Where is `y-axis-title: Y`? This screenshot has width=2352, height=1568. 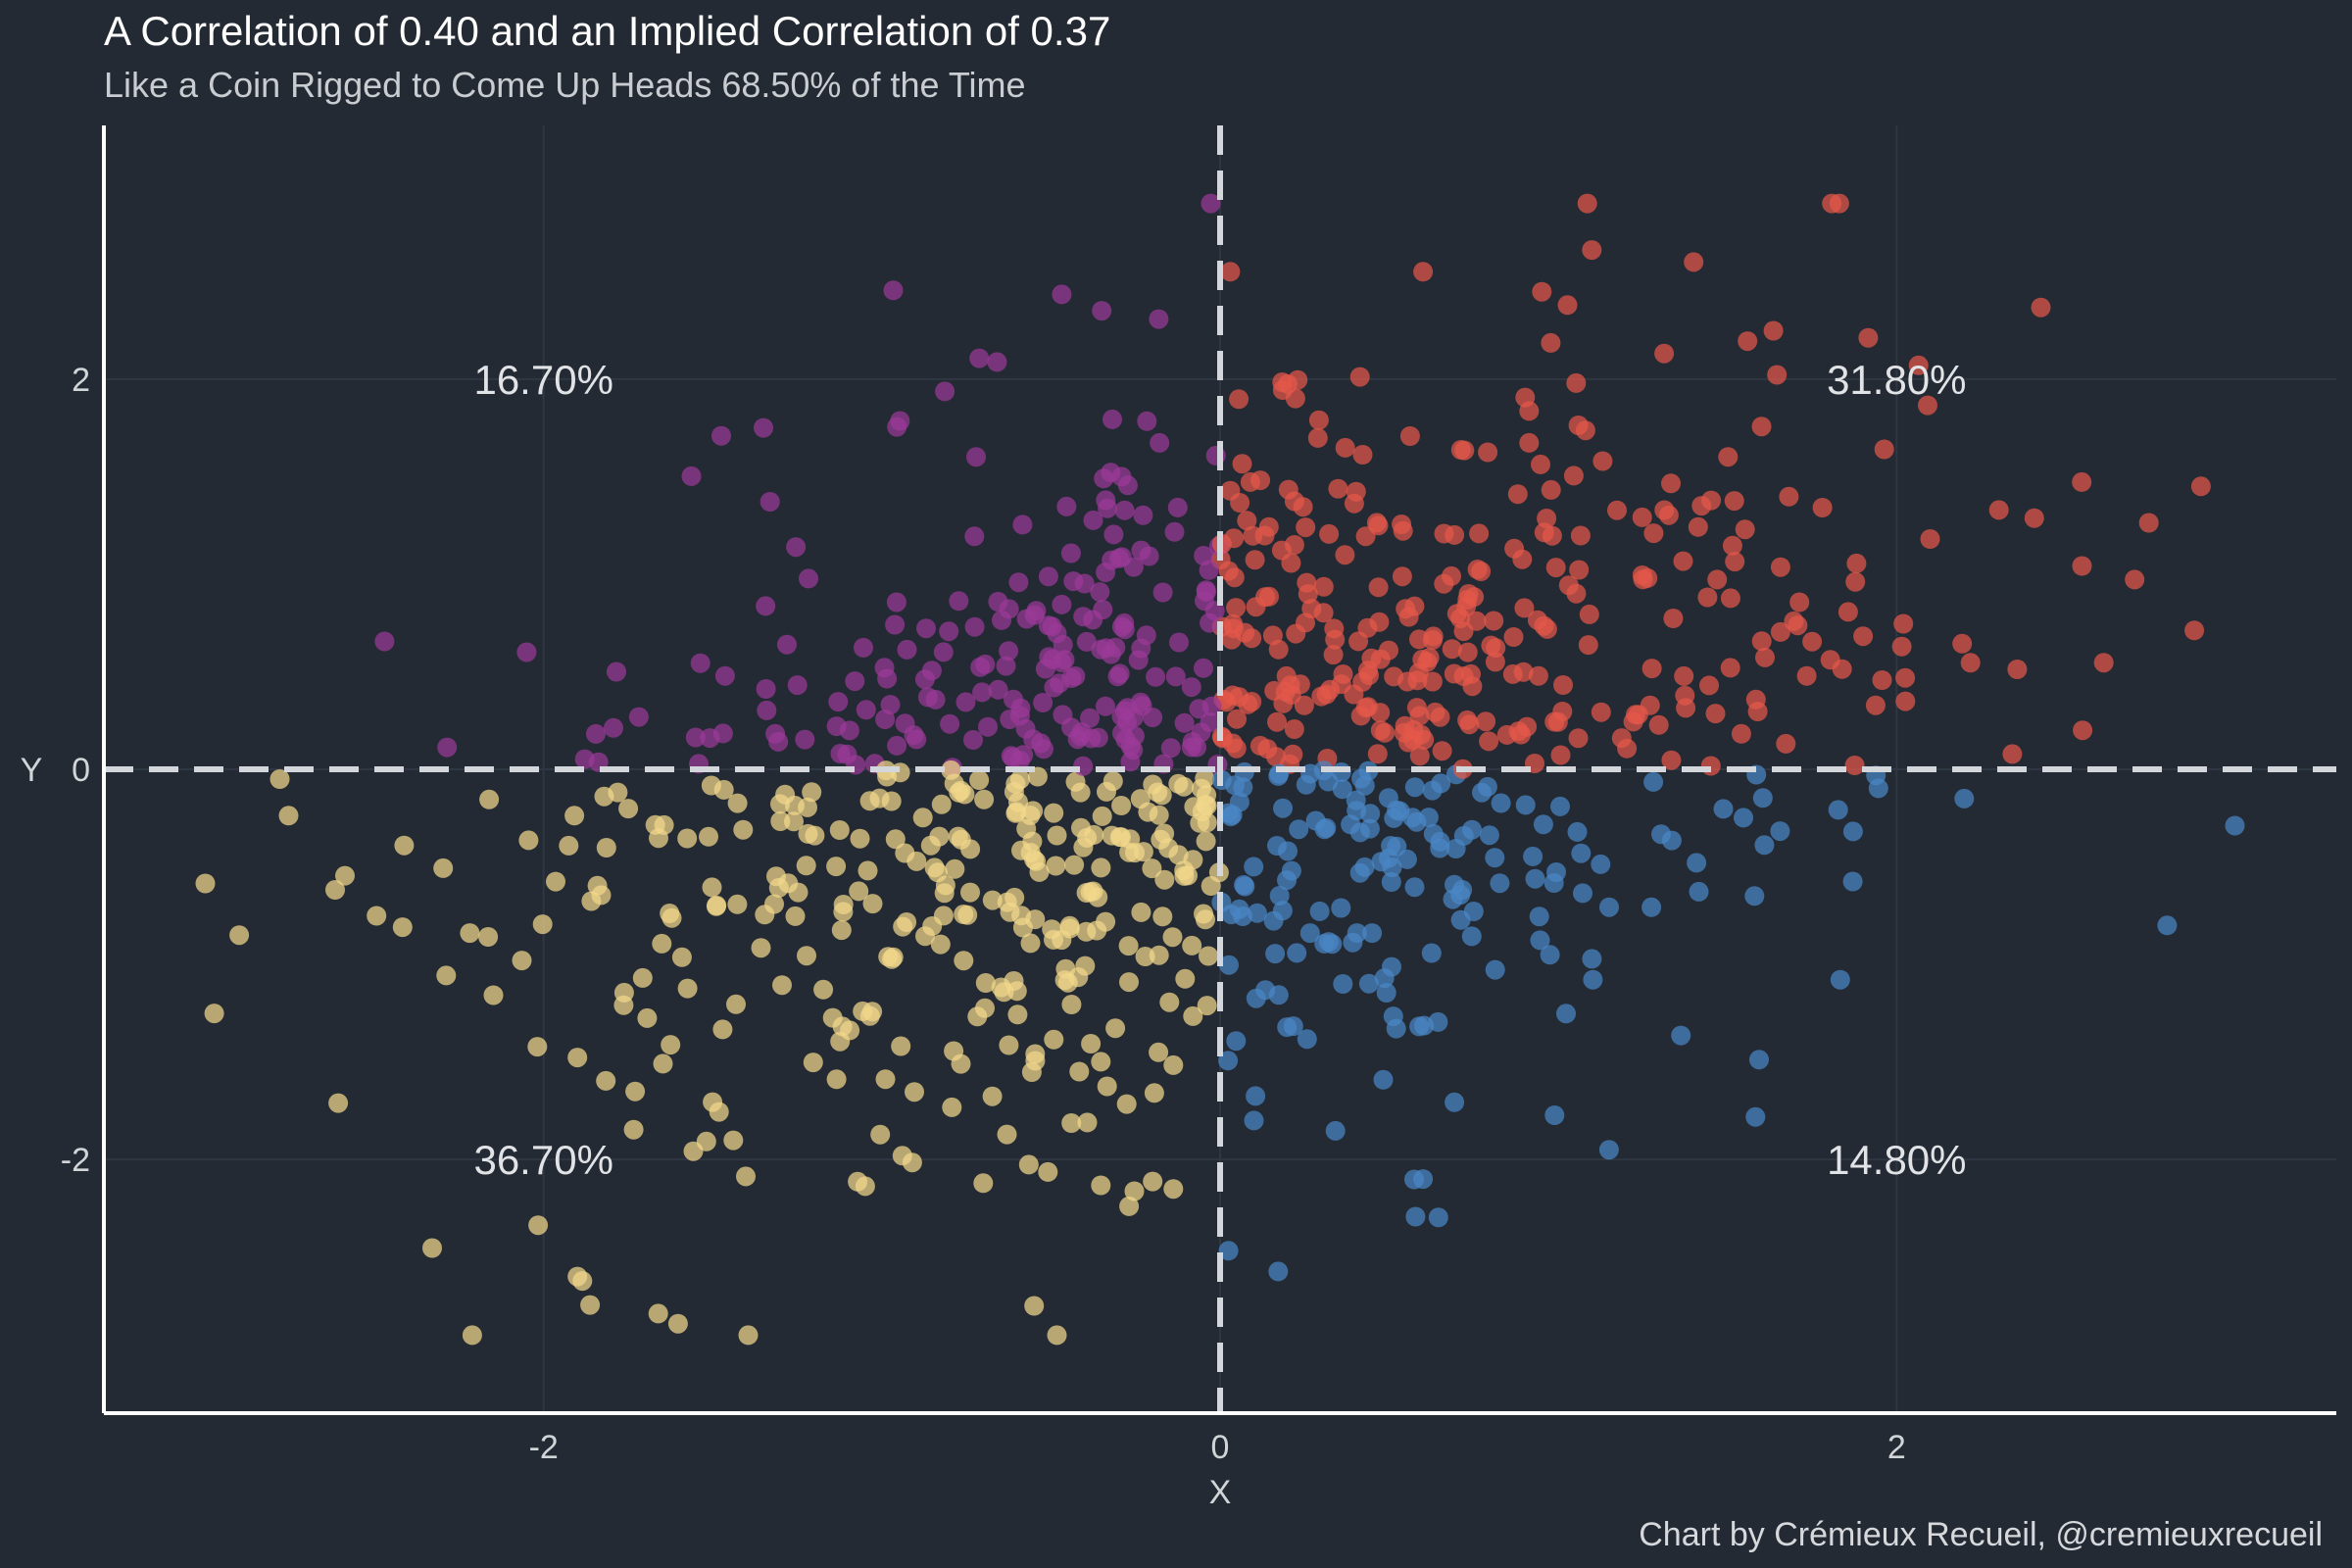 y-axis-title: Y is located at coordinates (32, 770).